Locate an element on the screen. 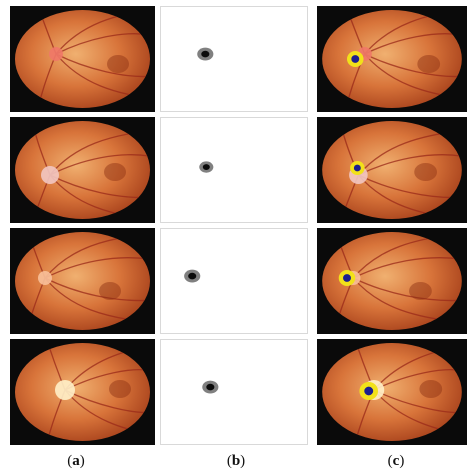 This screenshot has height=474, width=474. column-label-b: (b) is located at coordinates (236, 461).